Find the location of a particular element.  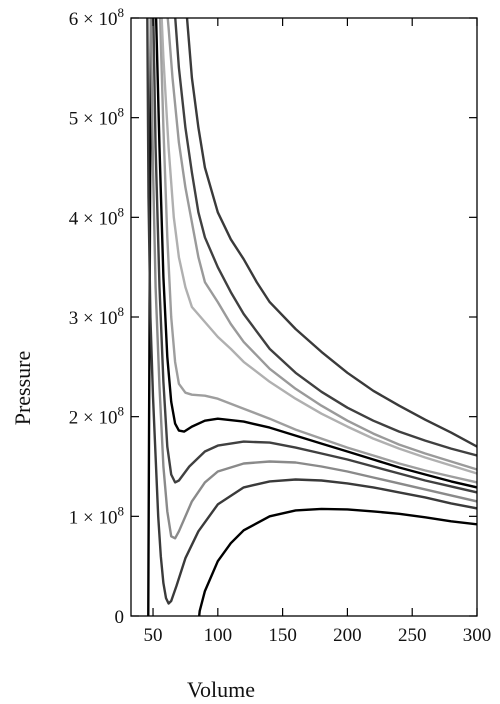

y-tick-mantissa: 4 × 10 is located at coordinates (93, 218).